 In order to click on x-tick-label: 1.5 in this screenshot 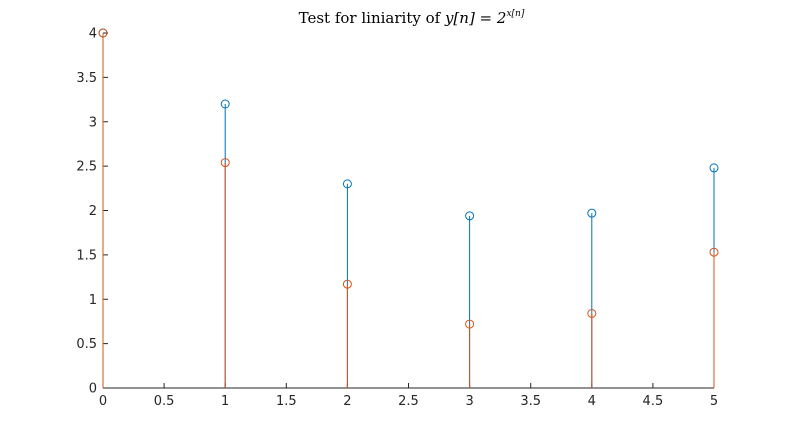, I will do `click(286, 401)`.